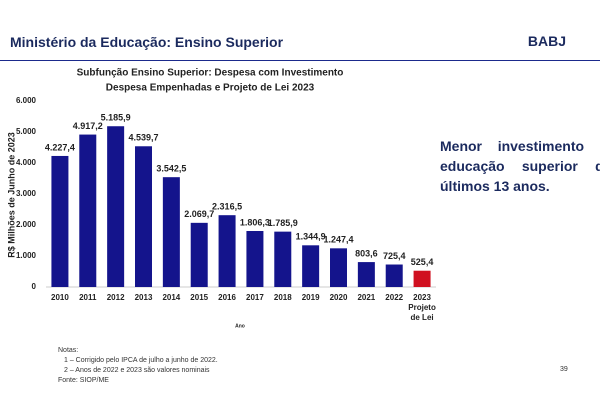 The image size is (600, 400). What do you see at coordinates (366, 297) in the screenshot?
I see `x-tick-label: 2021` at bounding box center [366, 297].